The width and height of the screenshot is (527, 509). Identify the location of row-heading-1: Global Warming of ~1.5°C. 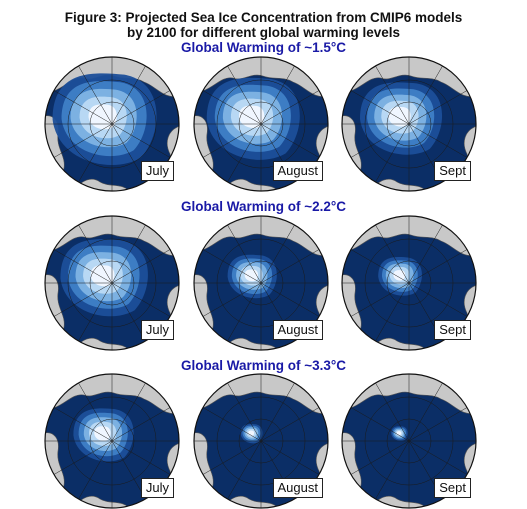
(263, 47).